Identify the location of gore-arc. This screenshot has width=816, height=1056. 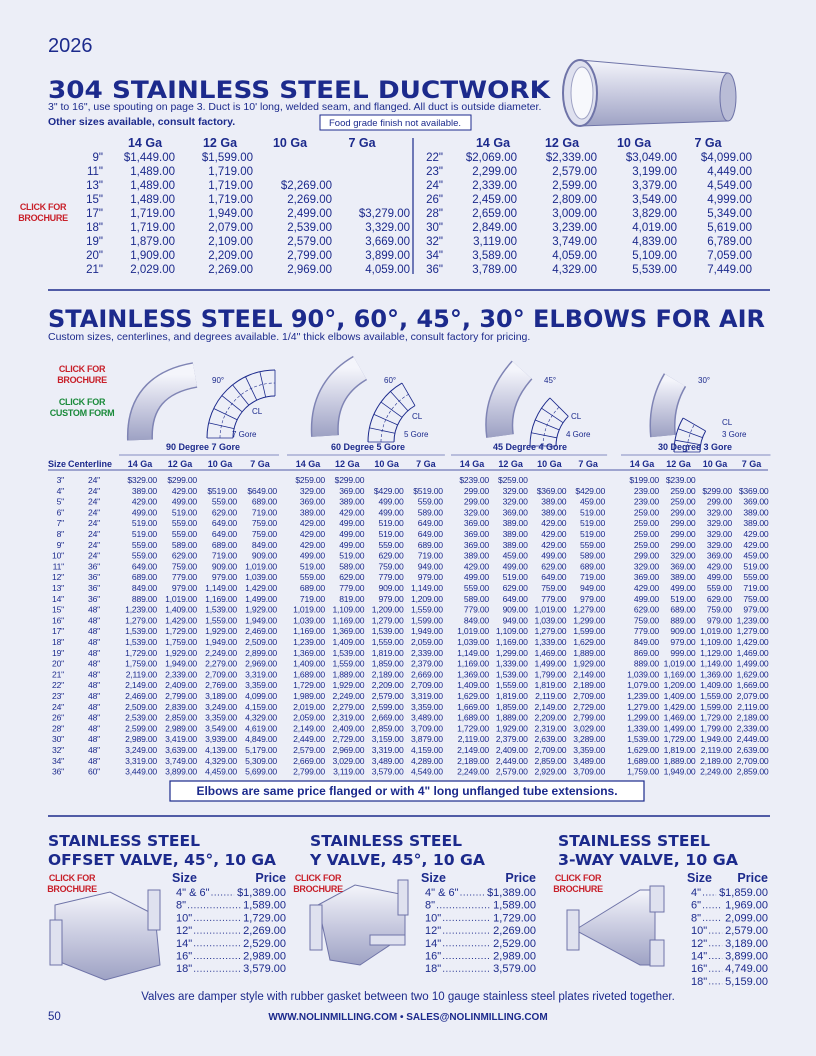
(247, 410).